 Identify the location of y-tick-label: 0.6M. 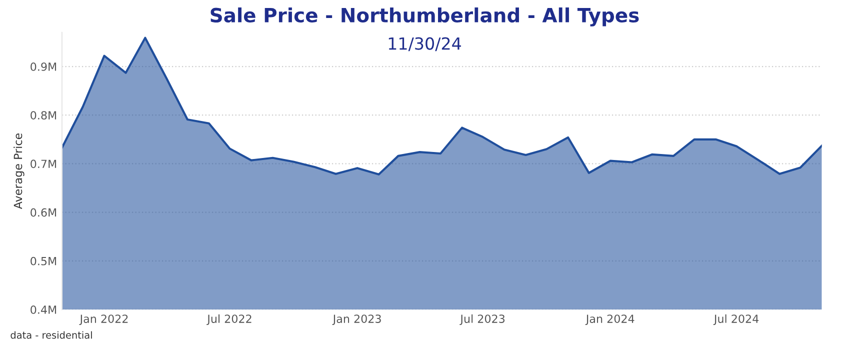
(43, 212).